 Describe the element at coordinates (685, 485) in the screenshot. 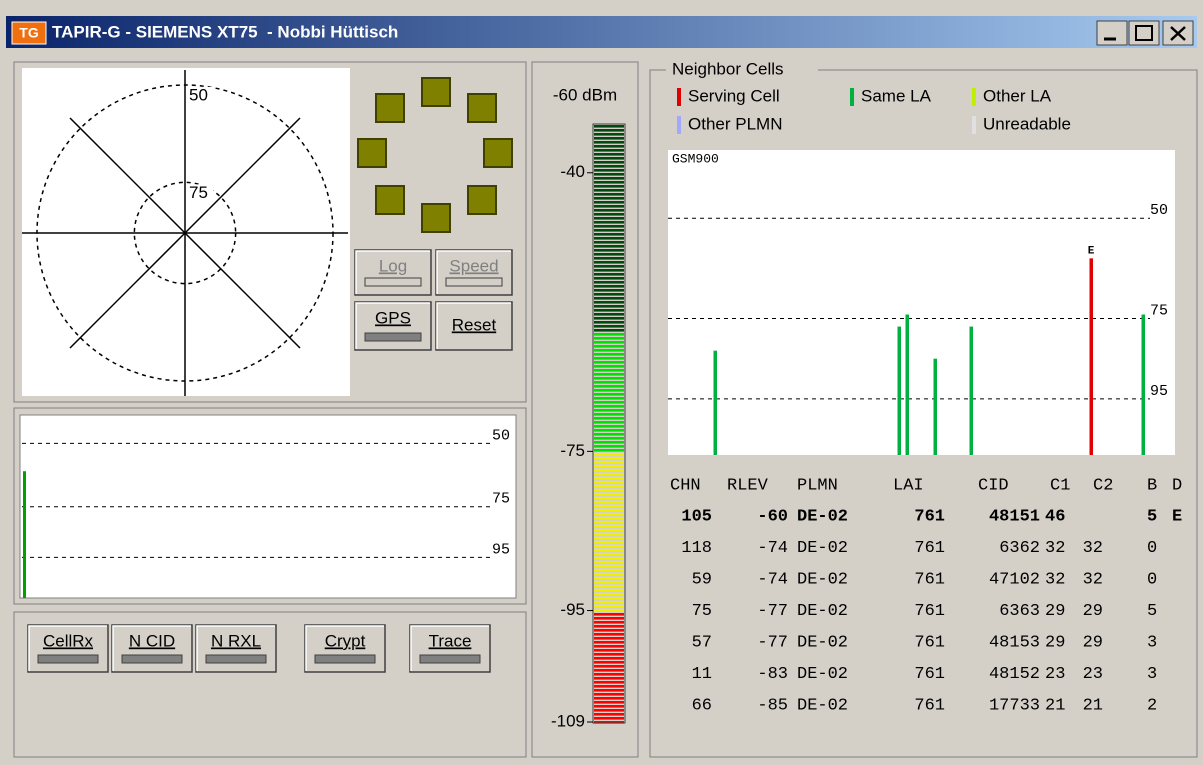

I see `column-header: CHN` at that location.